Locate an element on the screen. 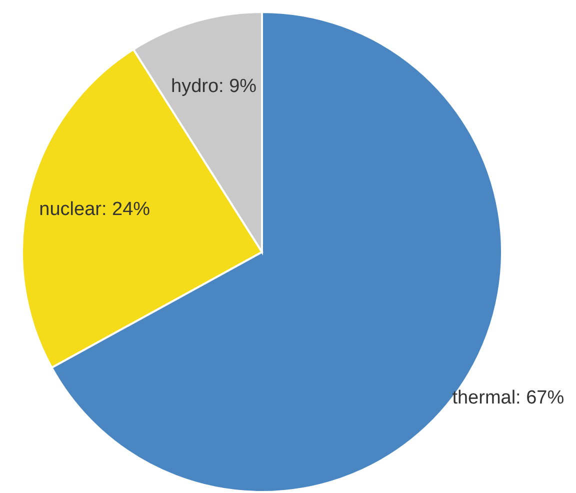  slice-label: nuclear: 24% is located at coordinates (94, 209).